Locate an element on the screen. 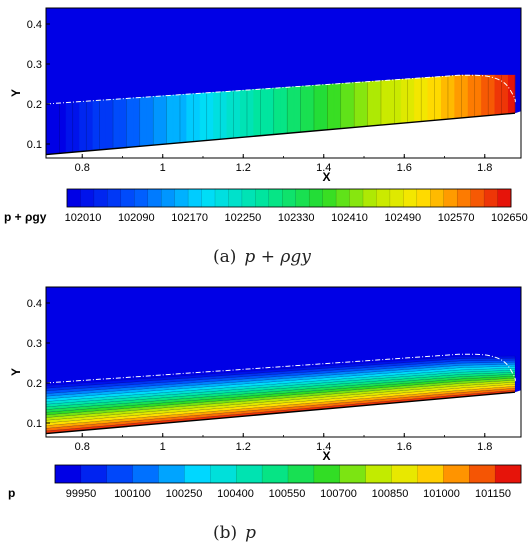  figure-caption: (b) p is located at coordinates (234, 533).